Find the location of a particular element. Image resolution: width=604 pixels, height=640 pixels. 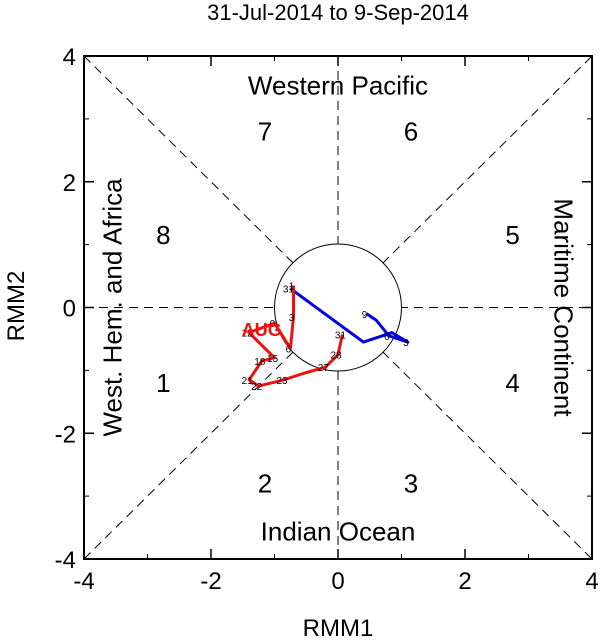

x-tick-label: 4 is located at coordinates (591, 581).